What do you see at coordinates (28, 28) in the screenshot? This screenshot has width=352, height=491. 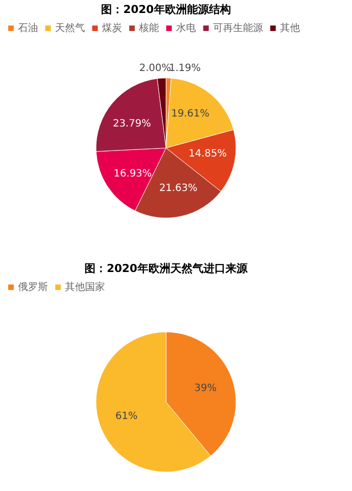 I see `legend-label: 石油` at bounding box center [28, 28].